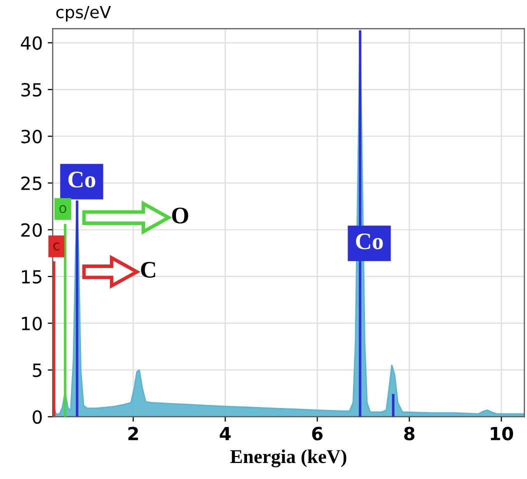 The height and width of the screenshot is (479, 527). What do you see at coordinates (32, 277) in the screenshot?
I see `y-tick-label: 15` at bounding box center [32, 277].